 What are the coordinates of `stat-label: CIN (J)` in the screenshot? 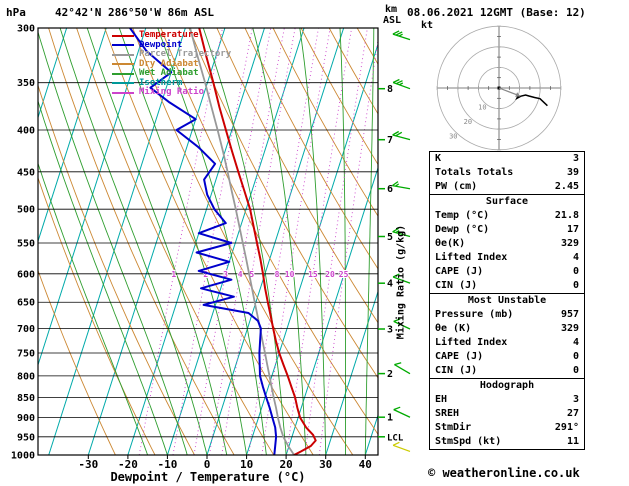 It's located at (456, 370).